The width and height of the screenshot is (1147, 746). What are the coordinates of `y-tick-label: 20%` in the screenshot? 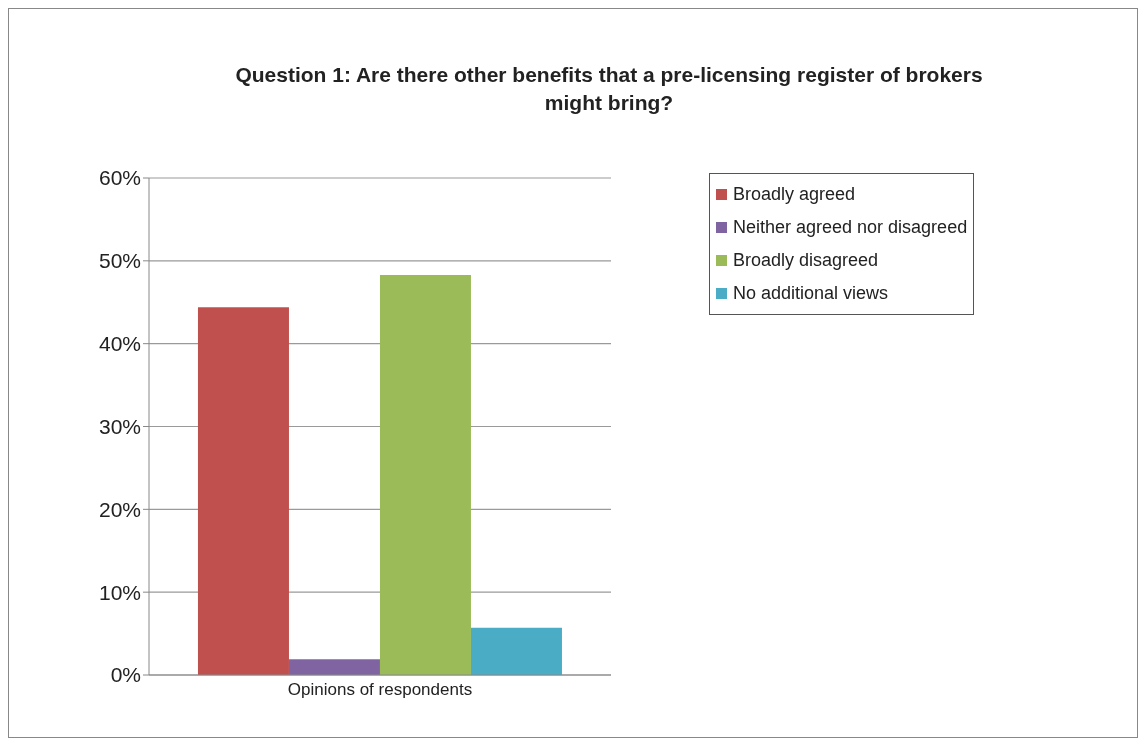 It's located at (119, 509).